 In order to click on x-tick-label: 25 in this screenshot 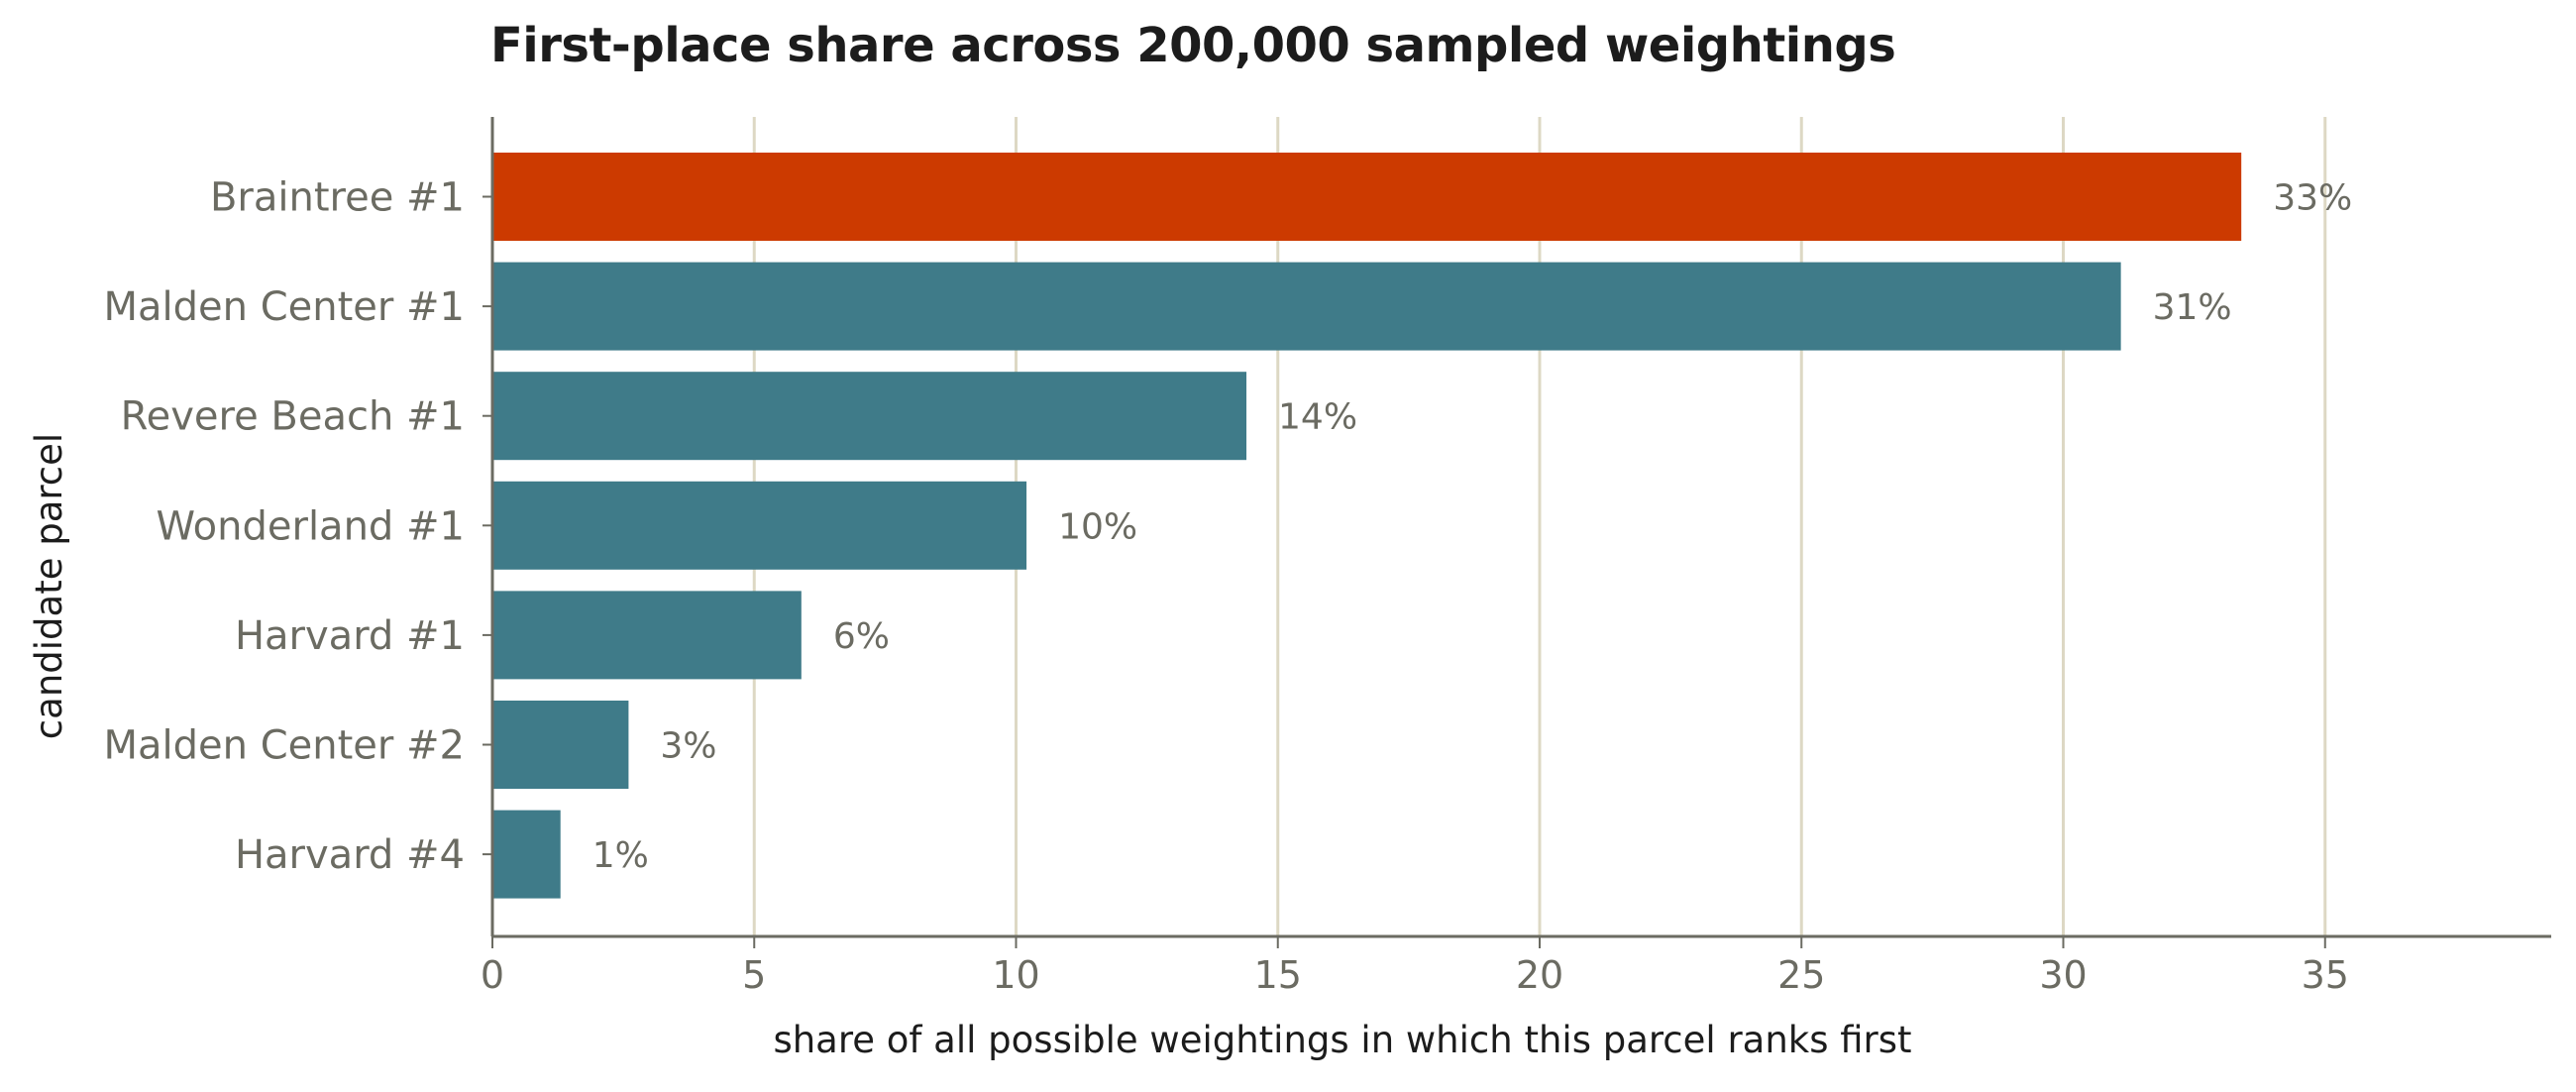, I will do `click(1801, 975)`.